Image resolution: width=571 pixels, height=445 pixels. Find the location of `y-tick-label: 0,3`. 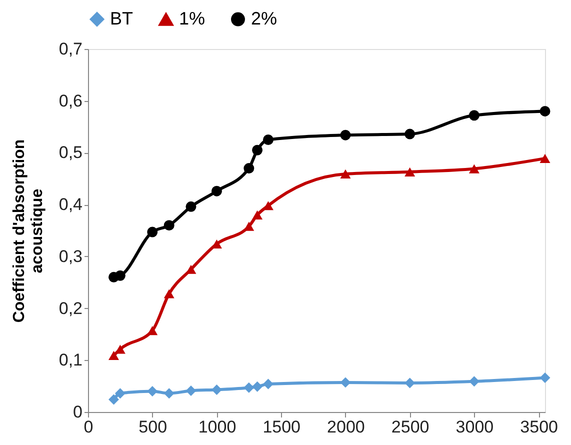

y-tick-label: 0,3 is located at coordinates (70, 256).